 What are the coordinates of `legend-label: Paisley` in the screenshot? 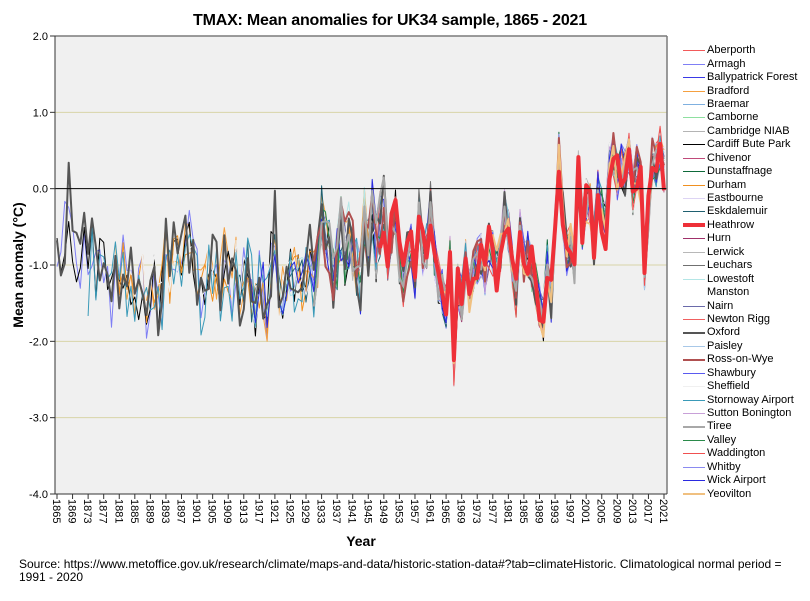 It's located at (725, 345).